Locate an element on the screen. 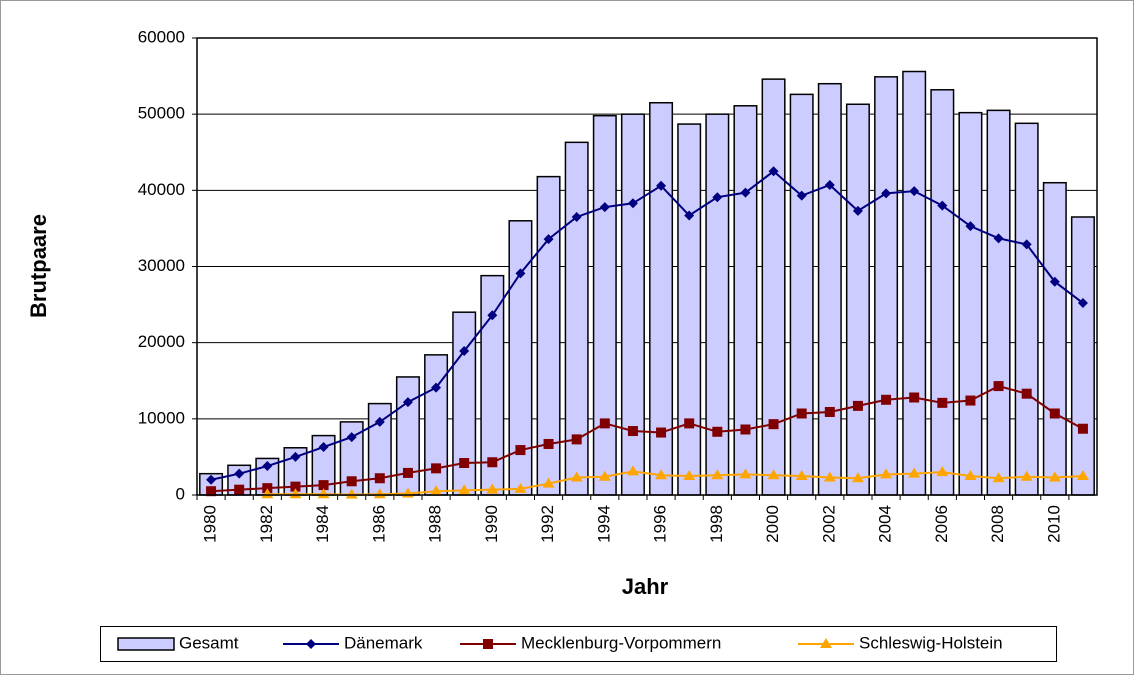 This screenshot has width=1134, height=675. legend-label: Mecklenburg-Vorpommern is located at coordinates (621, 642).